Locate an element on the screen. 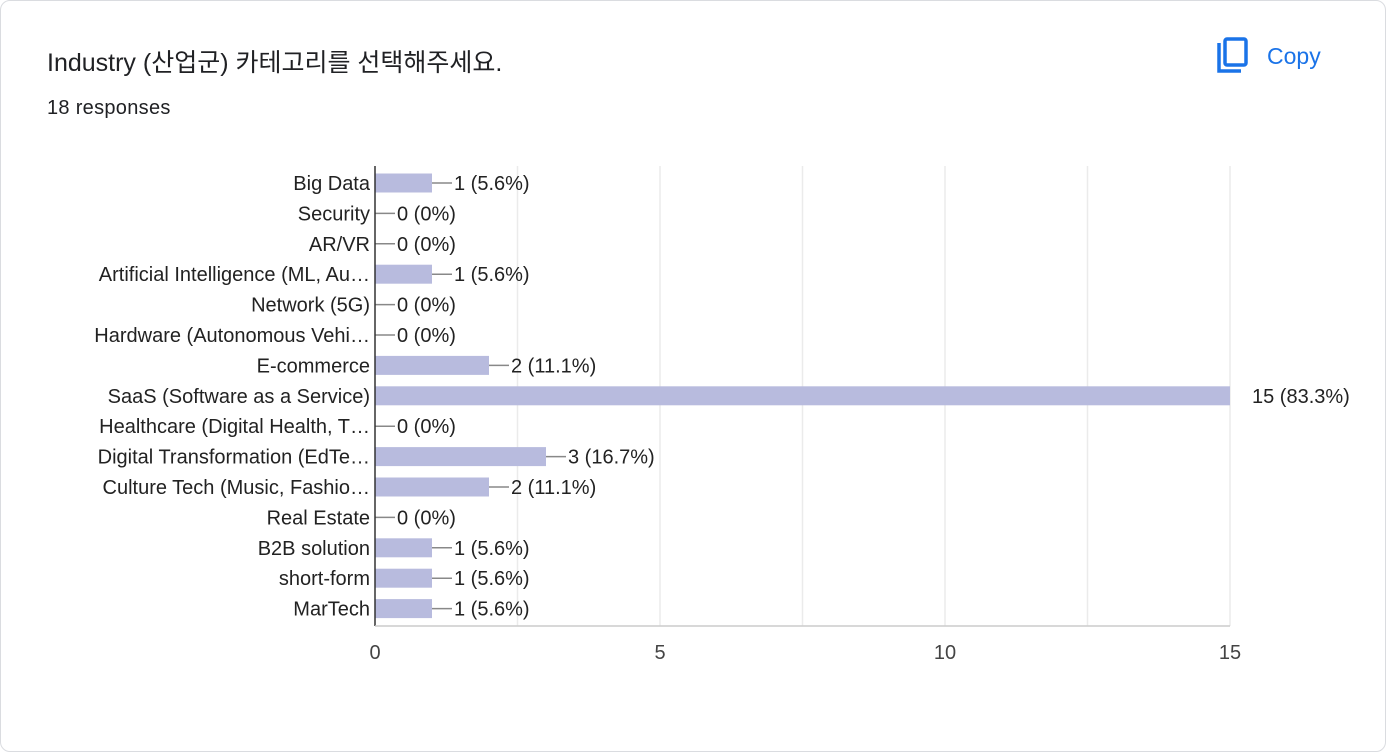 The width and height of the screenshot is (1386, 752). data-label: 3 (16.7%) is located at coordinates (611, 458).